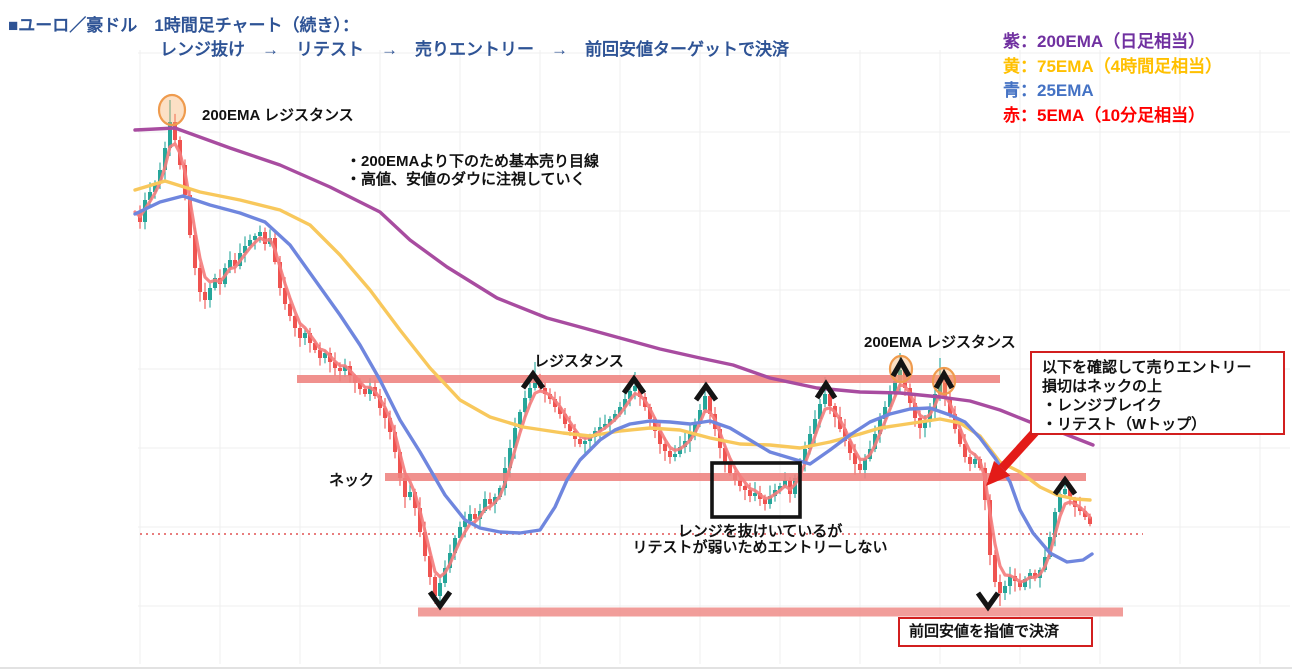 The width and height of the screenshot is (1292, 670). What do you see at coordinates (995, 632) in the screenshot?
I see `exit-callout: 前回安値を指値で決済` at bounding box center [995, 632].